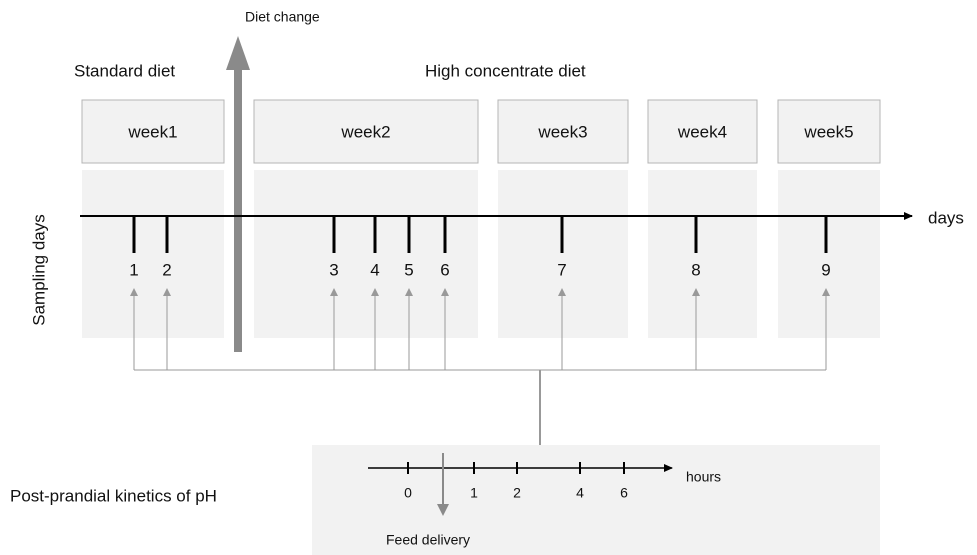  I want to click on feed-delivery-label: Feed delivery, so click(428, 540).